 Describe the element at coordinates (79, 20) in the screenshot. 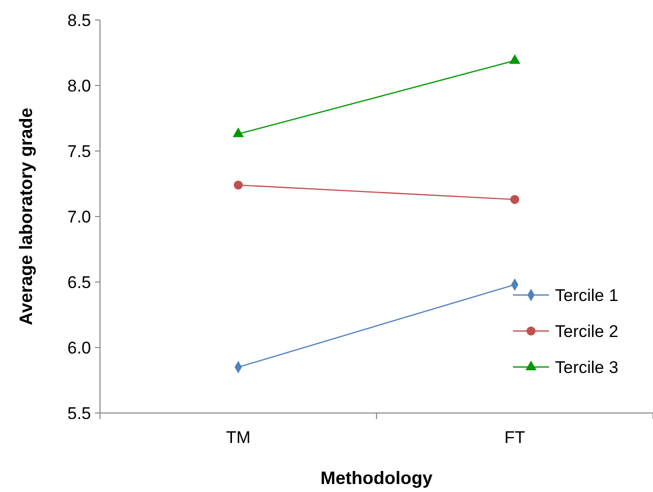

I see `y-tick-label: 8.5` at that location.